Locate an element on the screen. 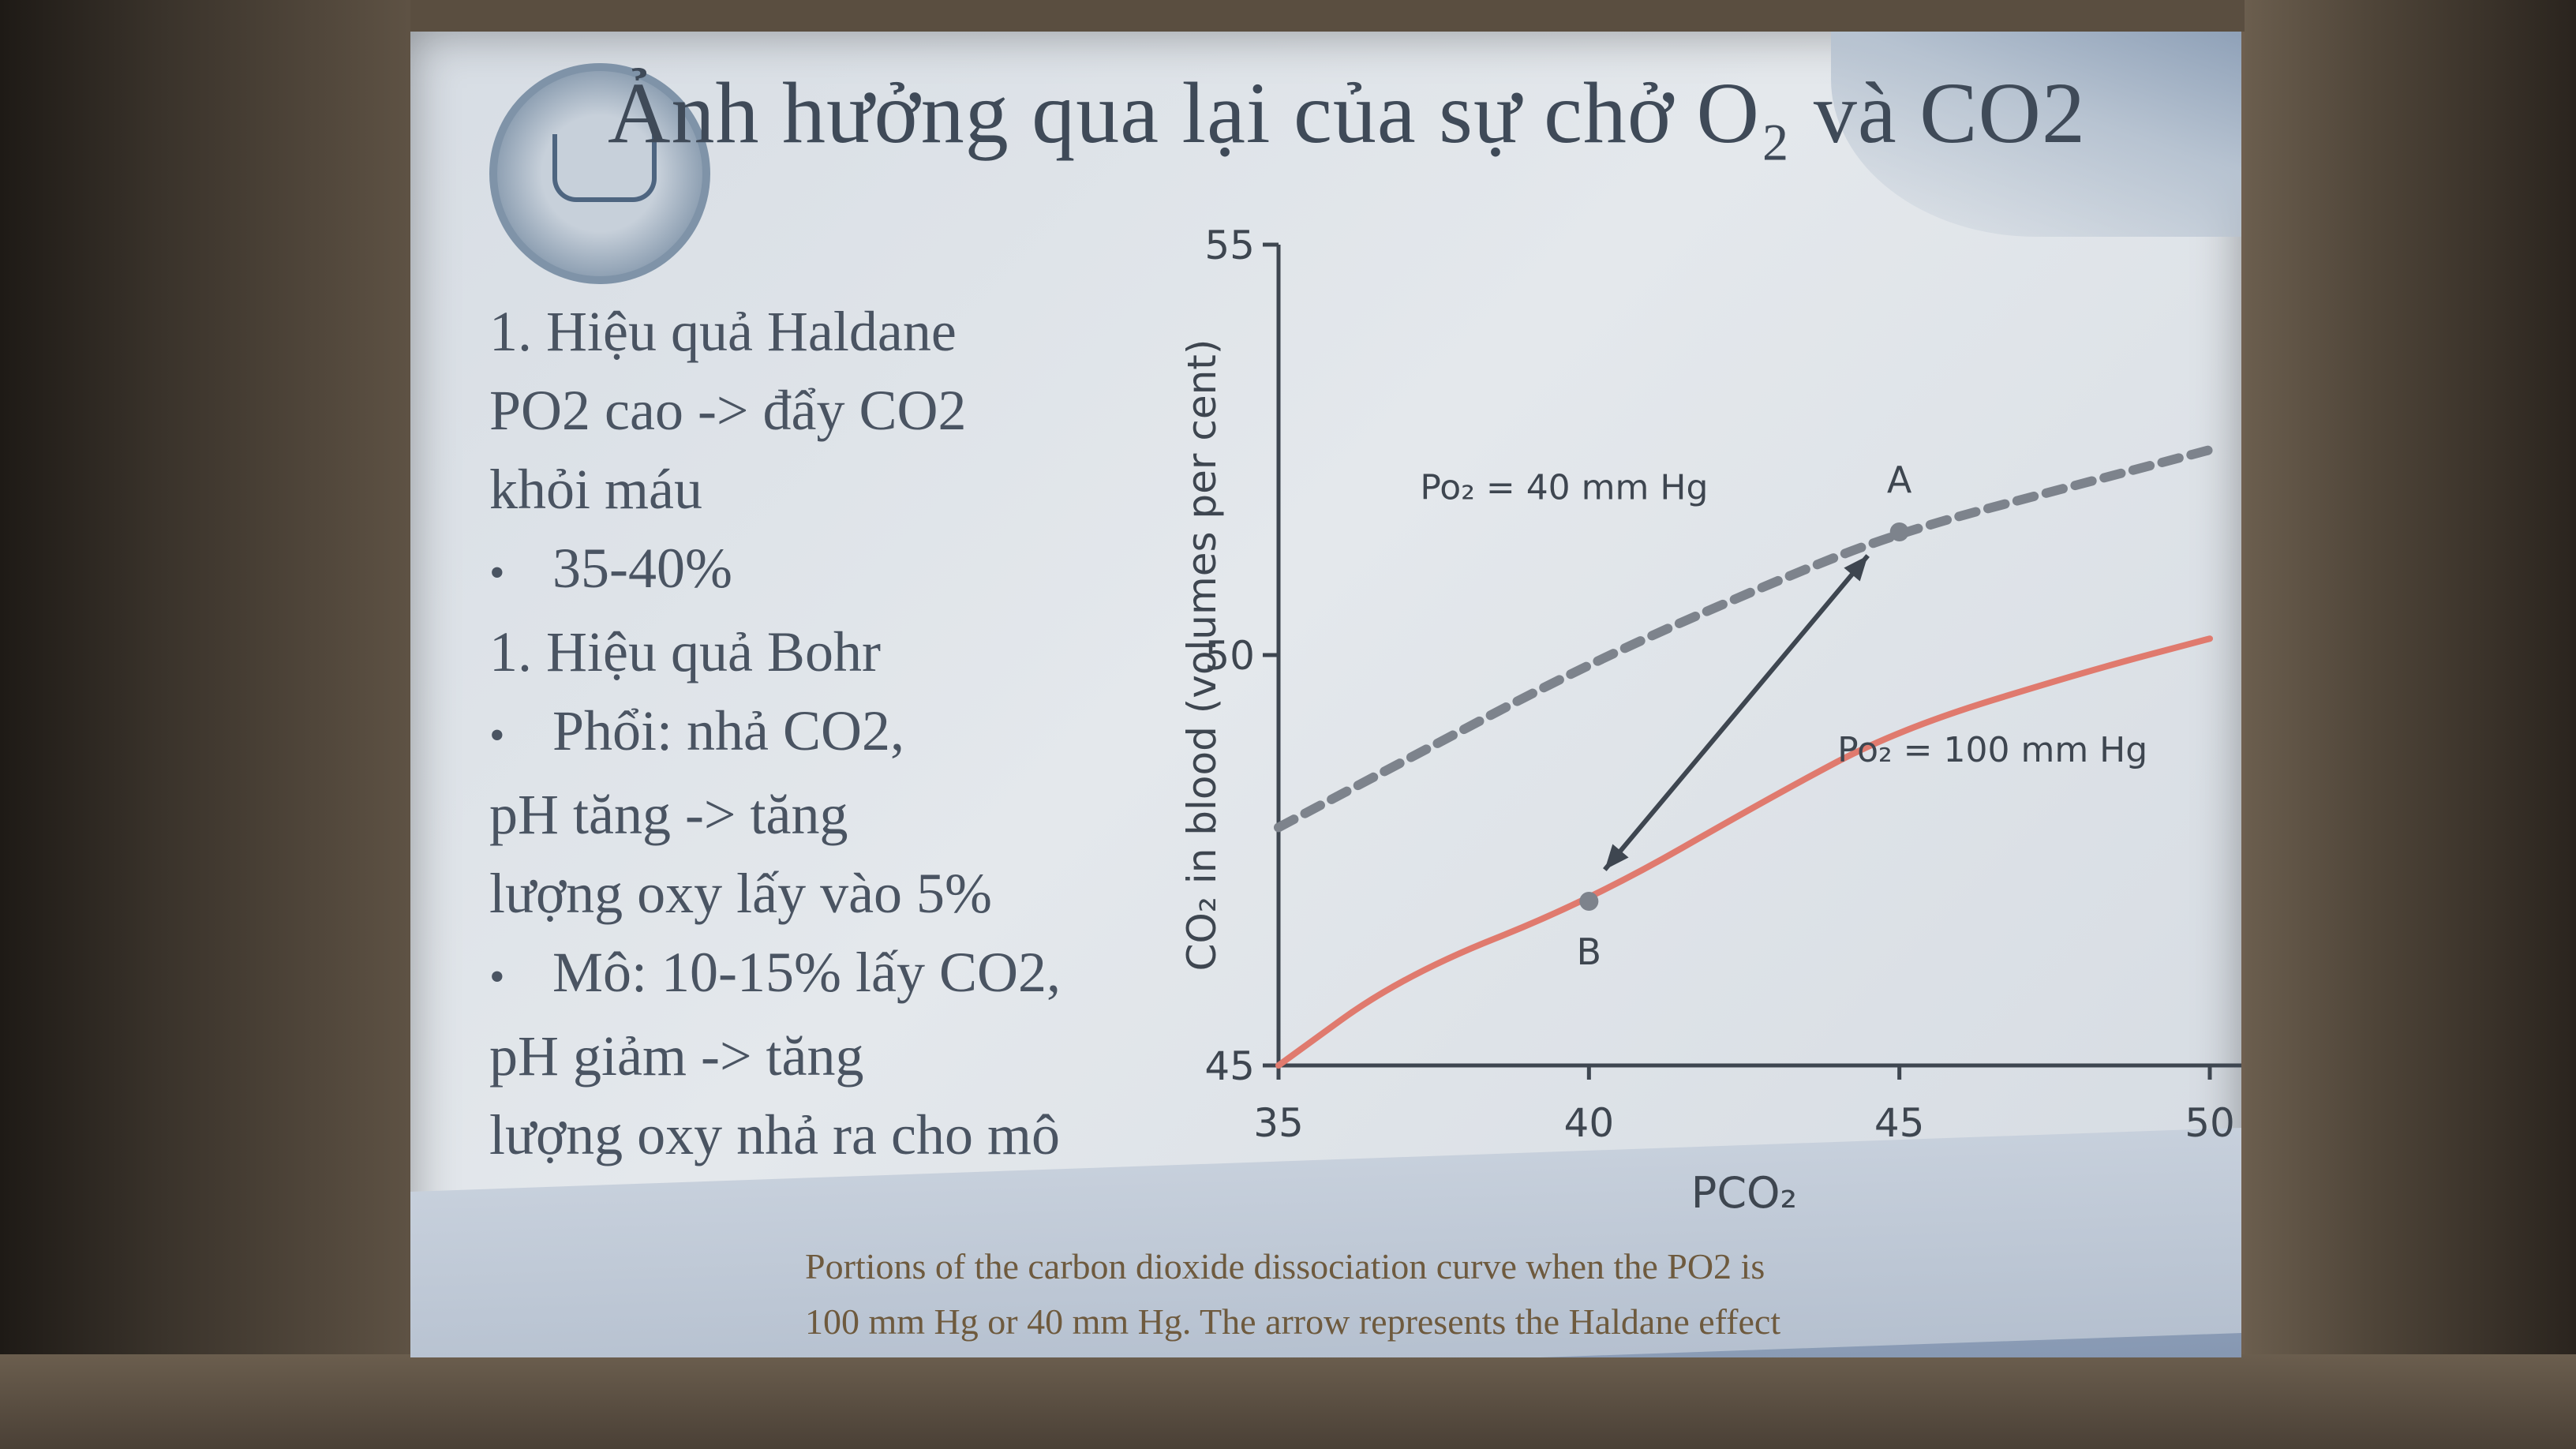  x-axis-label: PCO₂ is located at coordinates (1744, 1191).